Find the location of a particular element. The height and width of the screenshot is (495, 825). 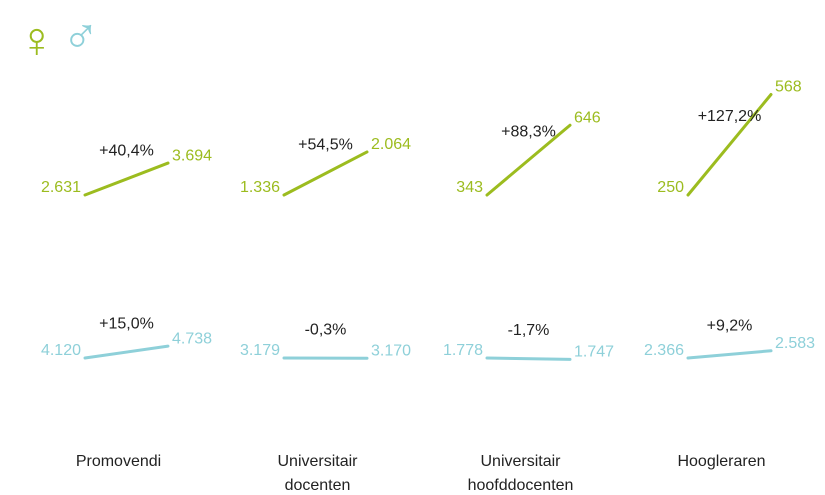

change-label: +15,0% is located at coordinates (126, 323).